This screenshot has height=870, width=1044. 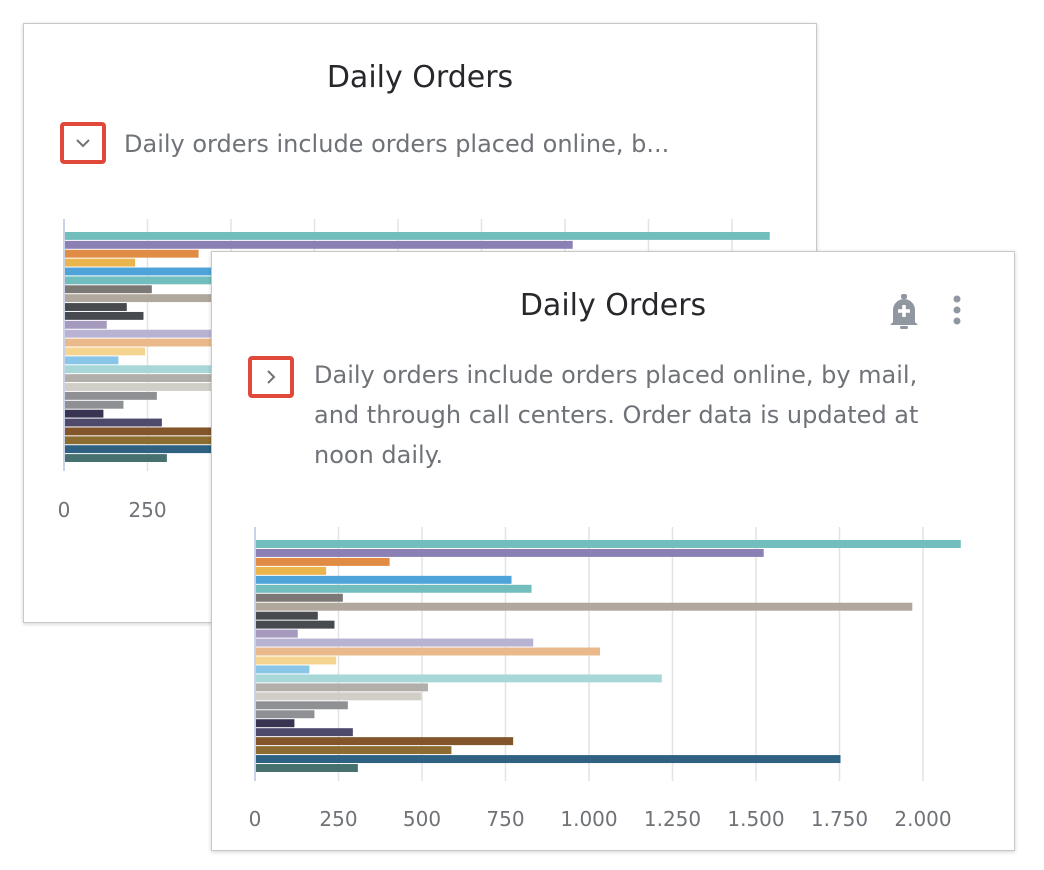 What do you see at coordinates (957, 311) in the screenshot?
I see `more-vertical-icon` at bounding box center [957, 311].